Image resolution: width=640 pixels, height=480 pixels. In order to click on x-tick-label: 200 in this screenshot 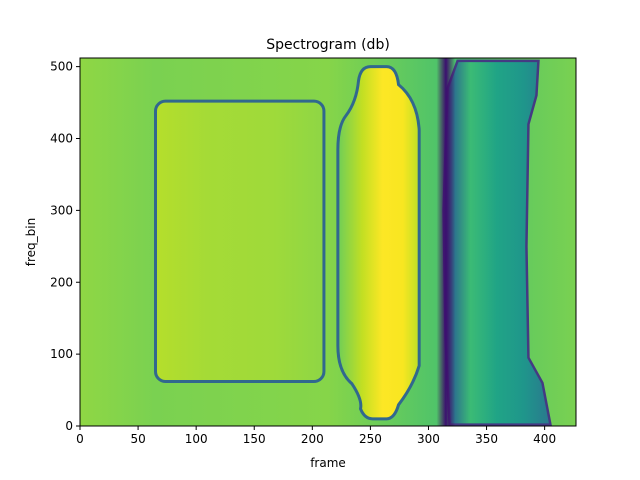, I will do `click(312, 439)`.